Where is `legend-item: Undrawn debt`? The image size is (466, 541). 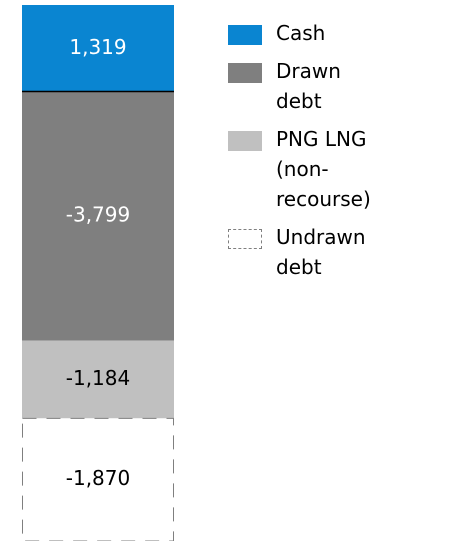
legend-item: Undrawn debt is located at coordinates (302, 253).